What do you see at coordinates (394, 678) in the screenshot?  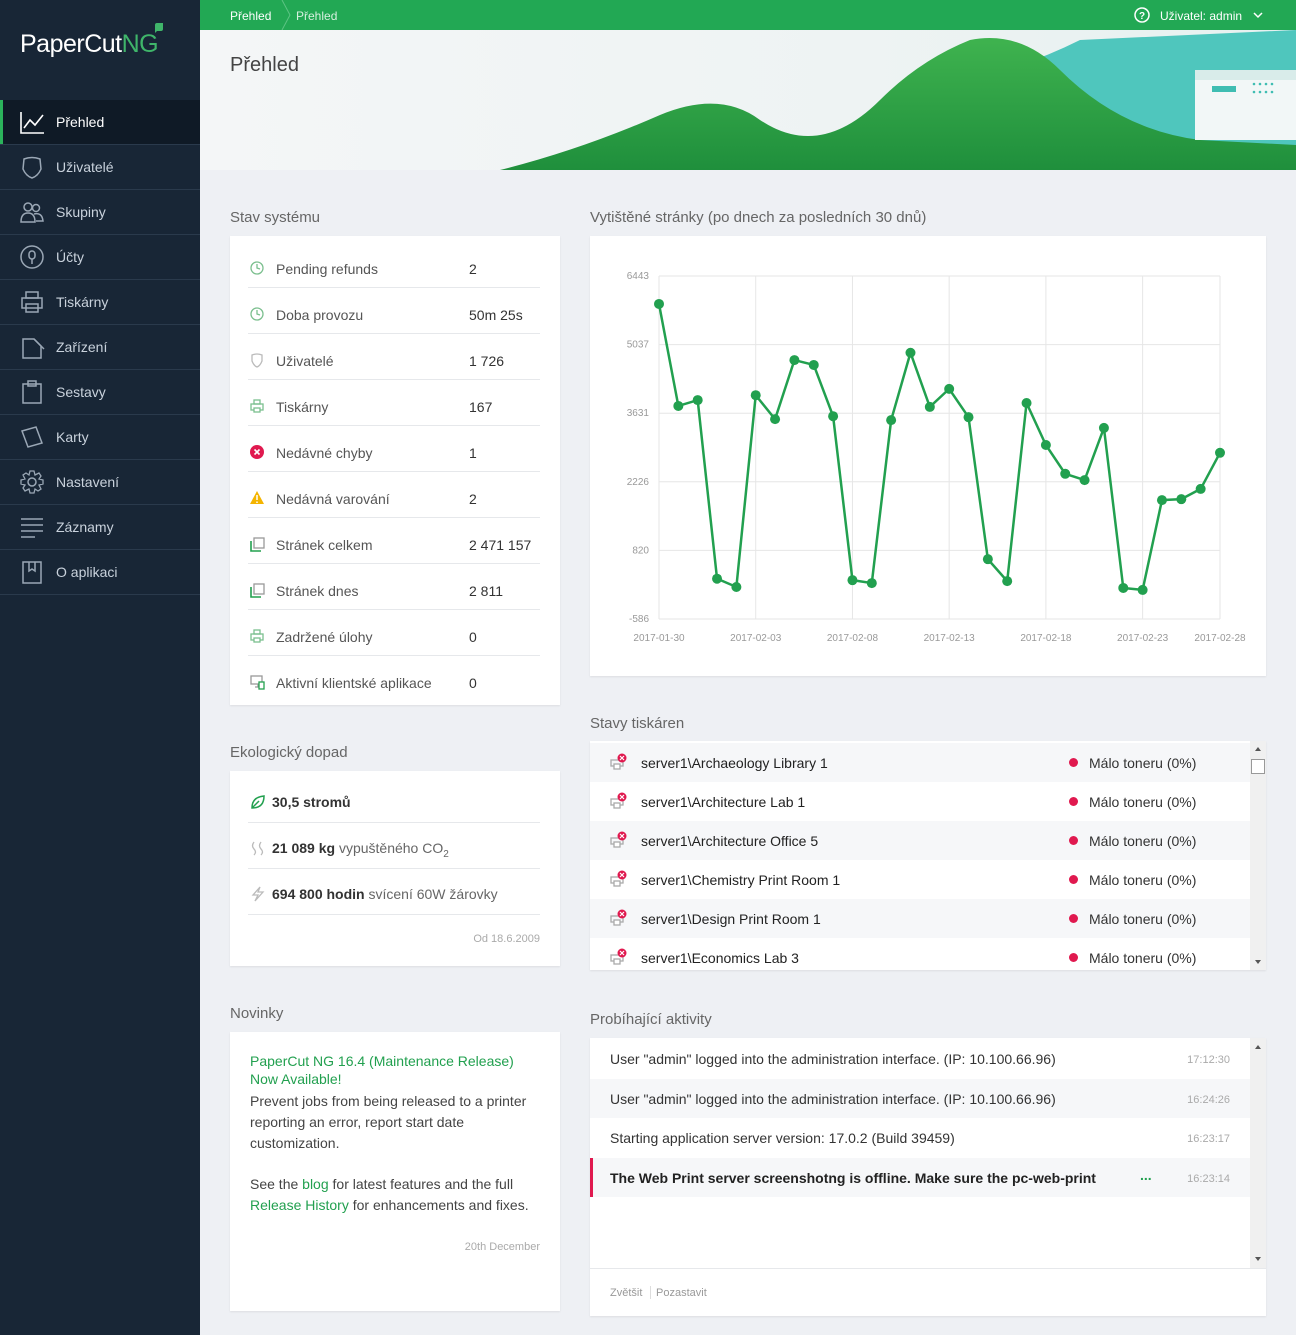 I see `status-row: Aktivní klientské aplikace 0` at bounding box center [394, 678].